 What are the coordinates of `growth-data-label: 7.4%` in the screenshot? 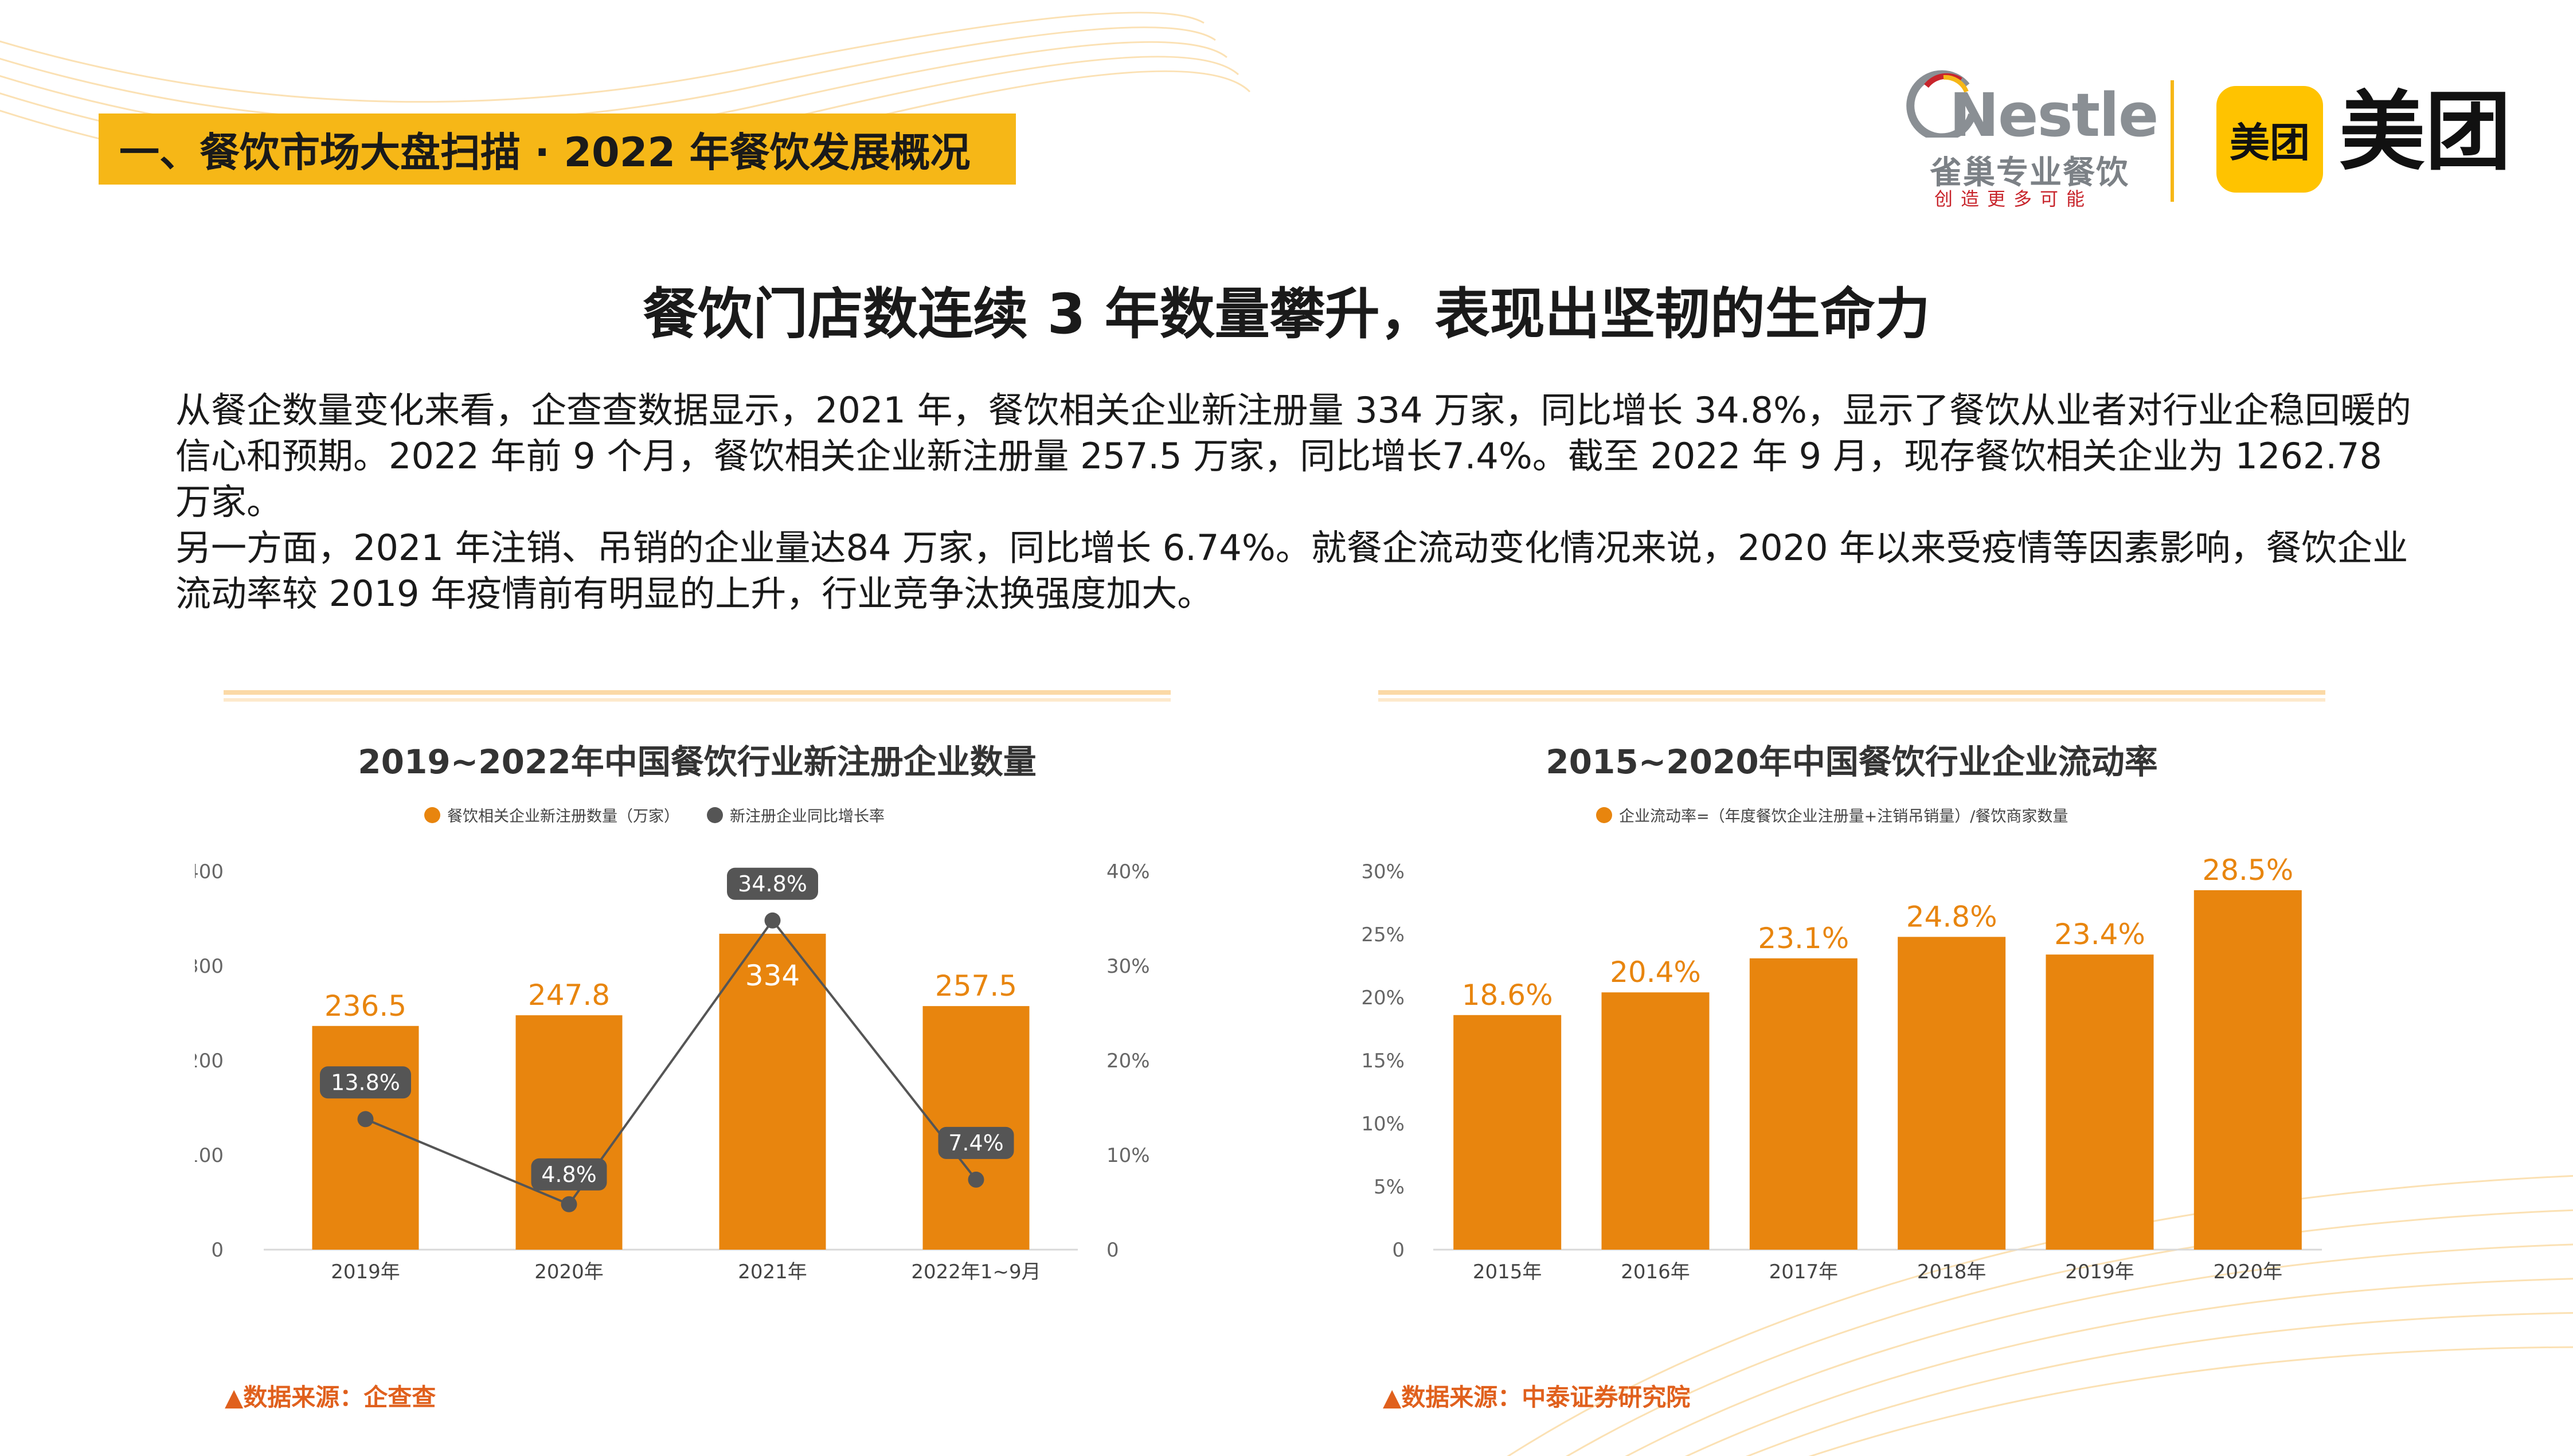 It's located at (976, 1143).